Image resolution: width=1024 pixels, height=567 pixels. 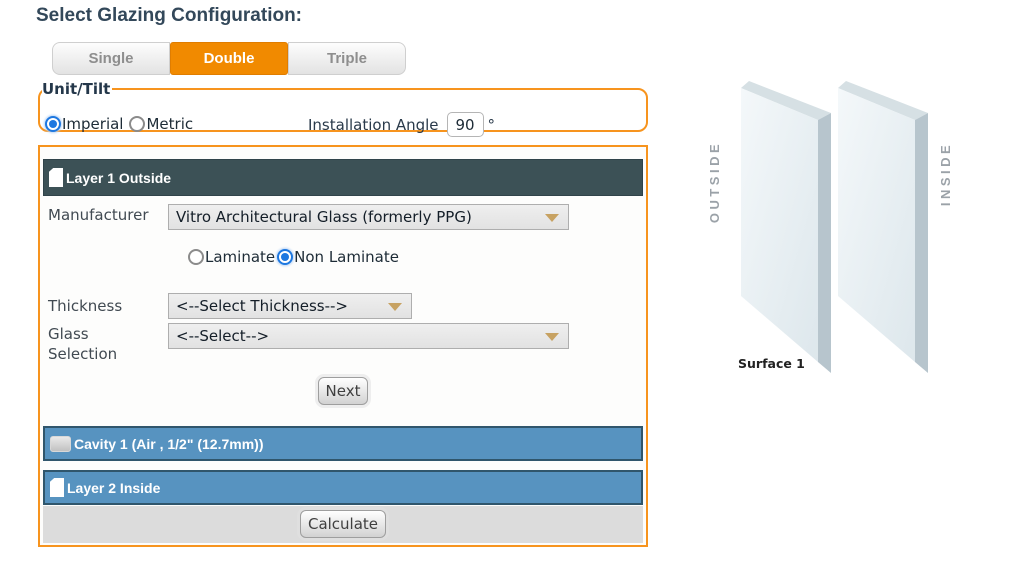 I want to click on layer1-header-bar: Layer 1 Outside, so click(x=343, y=177).